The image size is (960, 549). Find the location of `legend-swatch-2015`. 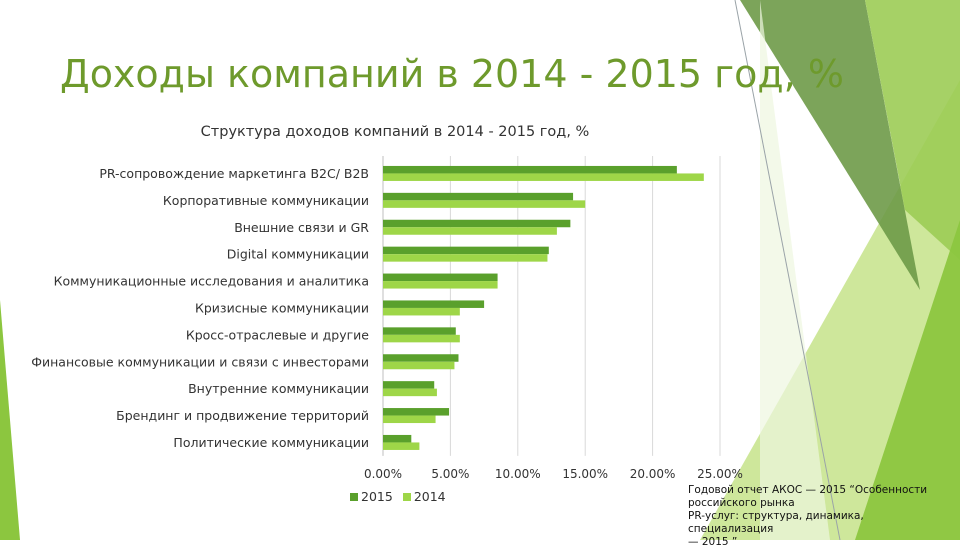

legend-swatch-2015 is located at coordinates (354, 496).